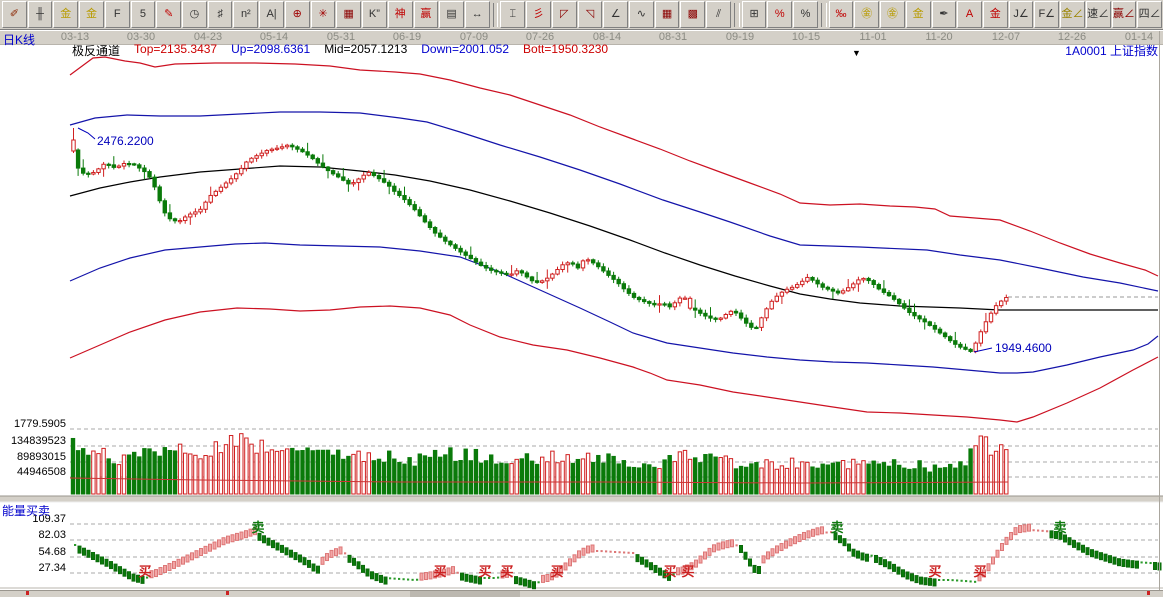 The image size is (1163, 597). Describe the element at coordinates (40, 14) in the screenshot. I see `tool-kline-grid-icon: ╫` at that location.